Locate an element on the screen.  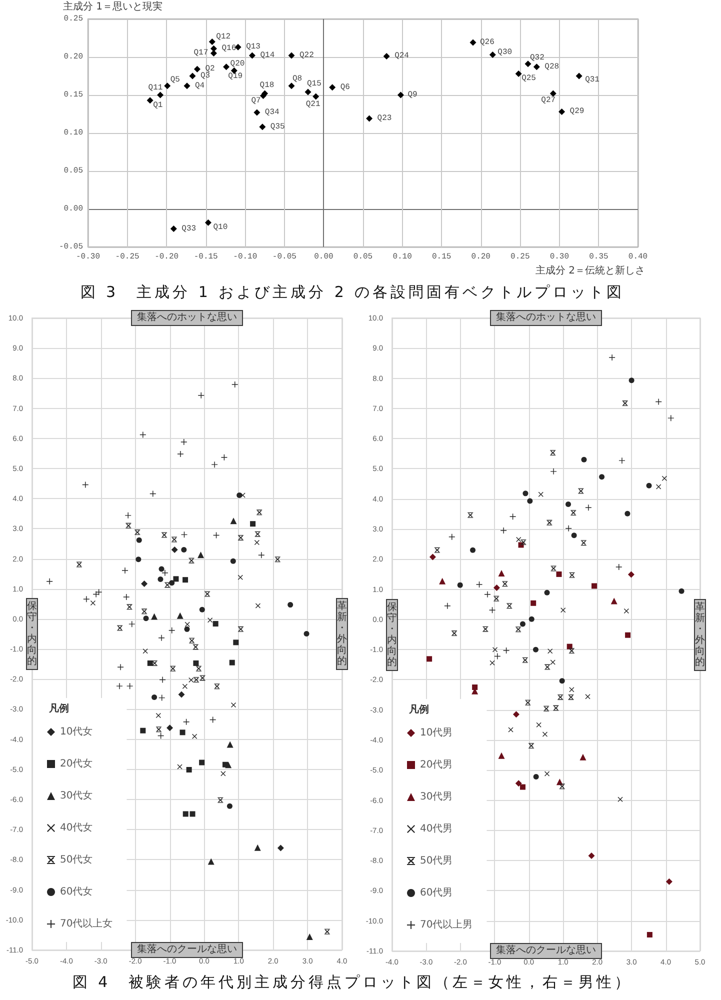
data-label: Q3 is located at coordinates (205, 76).